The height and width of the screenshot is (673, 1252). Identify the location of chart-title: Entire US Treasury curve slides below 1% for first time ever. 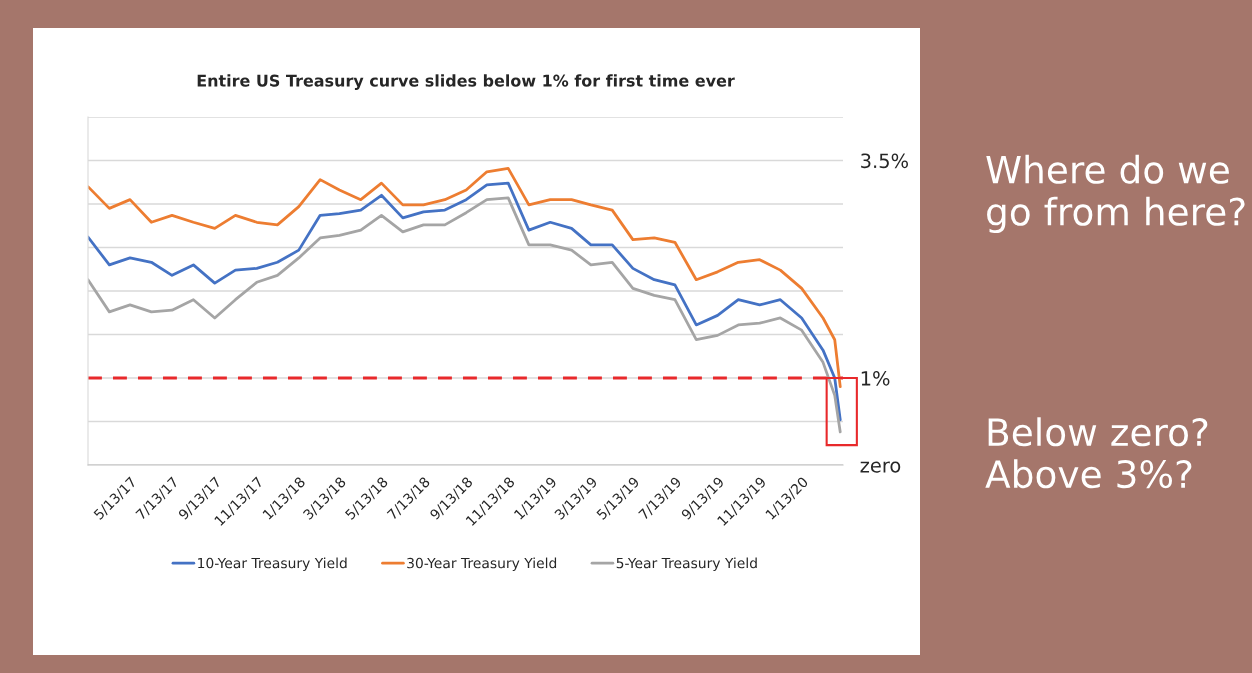
(466, 82).